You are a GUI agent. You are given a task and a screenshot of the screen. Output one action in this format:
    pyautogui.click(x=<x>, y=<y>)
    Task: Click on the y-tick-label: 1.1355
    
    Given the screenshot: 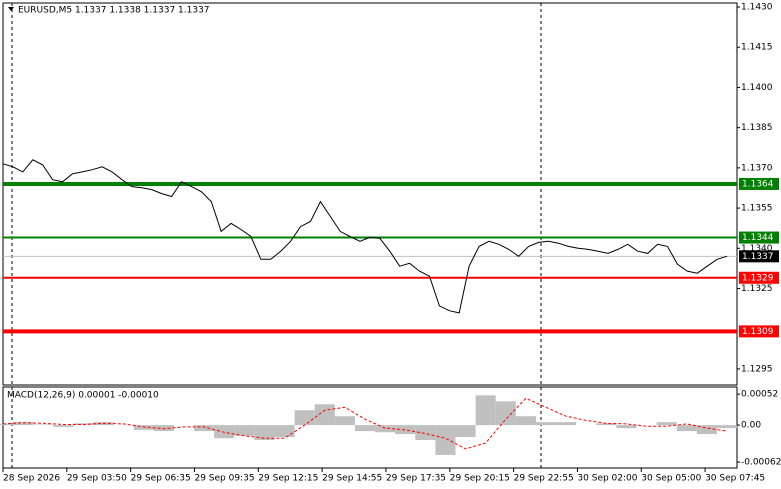 What is the action you would take?
    pyautogui.click(x=757, y=209)
    